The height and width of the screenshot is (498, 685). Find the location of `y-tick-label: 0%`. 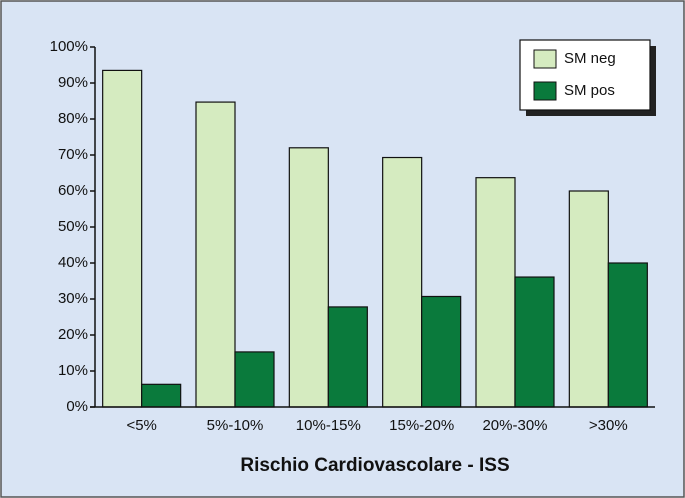

y-tick-label: 0% is located at coordinates (77, 406).